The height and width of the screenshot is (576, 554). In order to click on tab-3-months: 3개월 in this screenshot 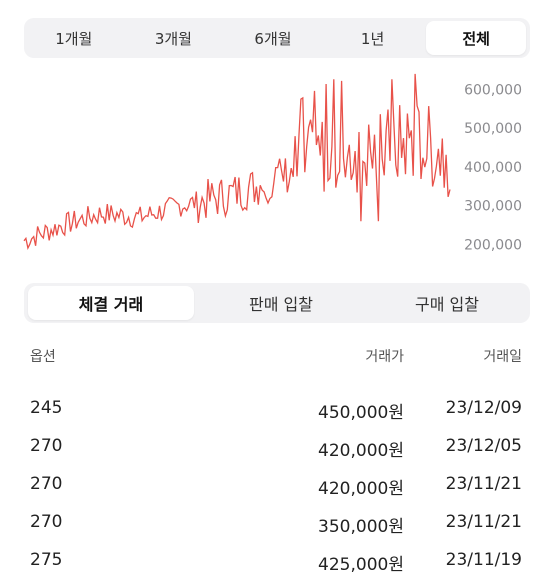, I will do `click(173, 38)`.